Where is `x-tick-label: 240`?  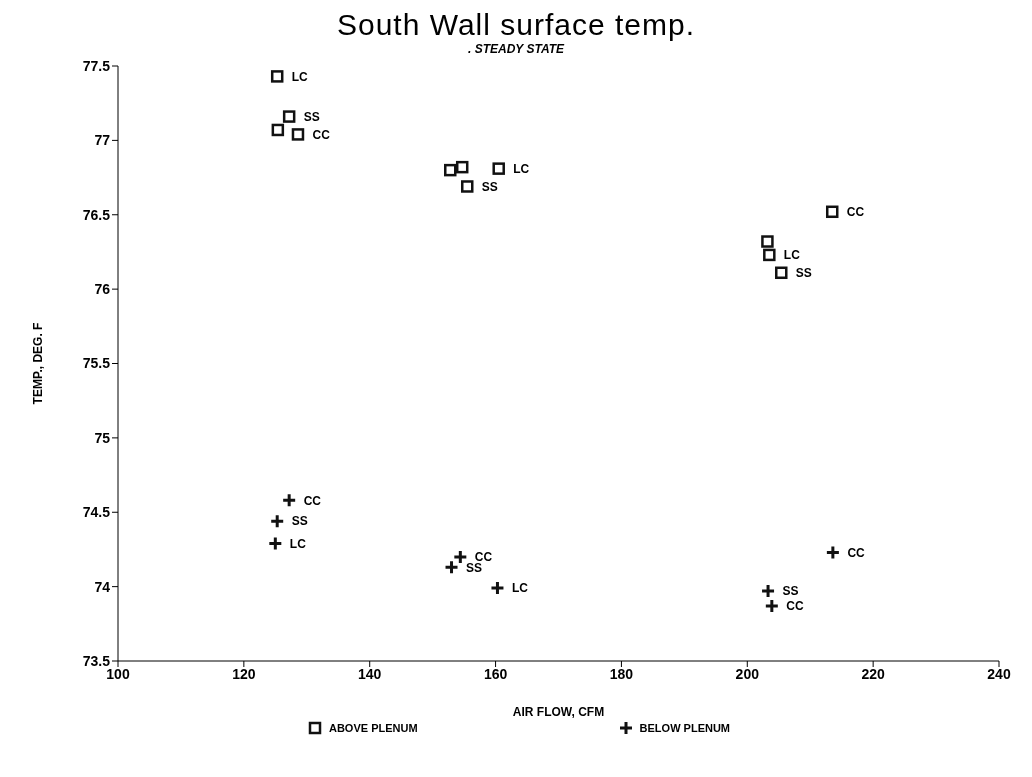 x-tick-label: 240 is located at coordinates (999, 673).